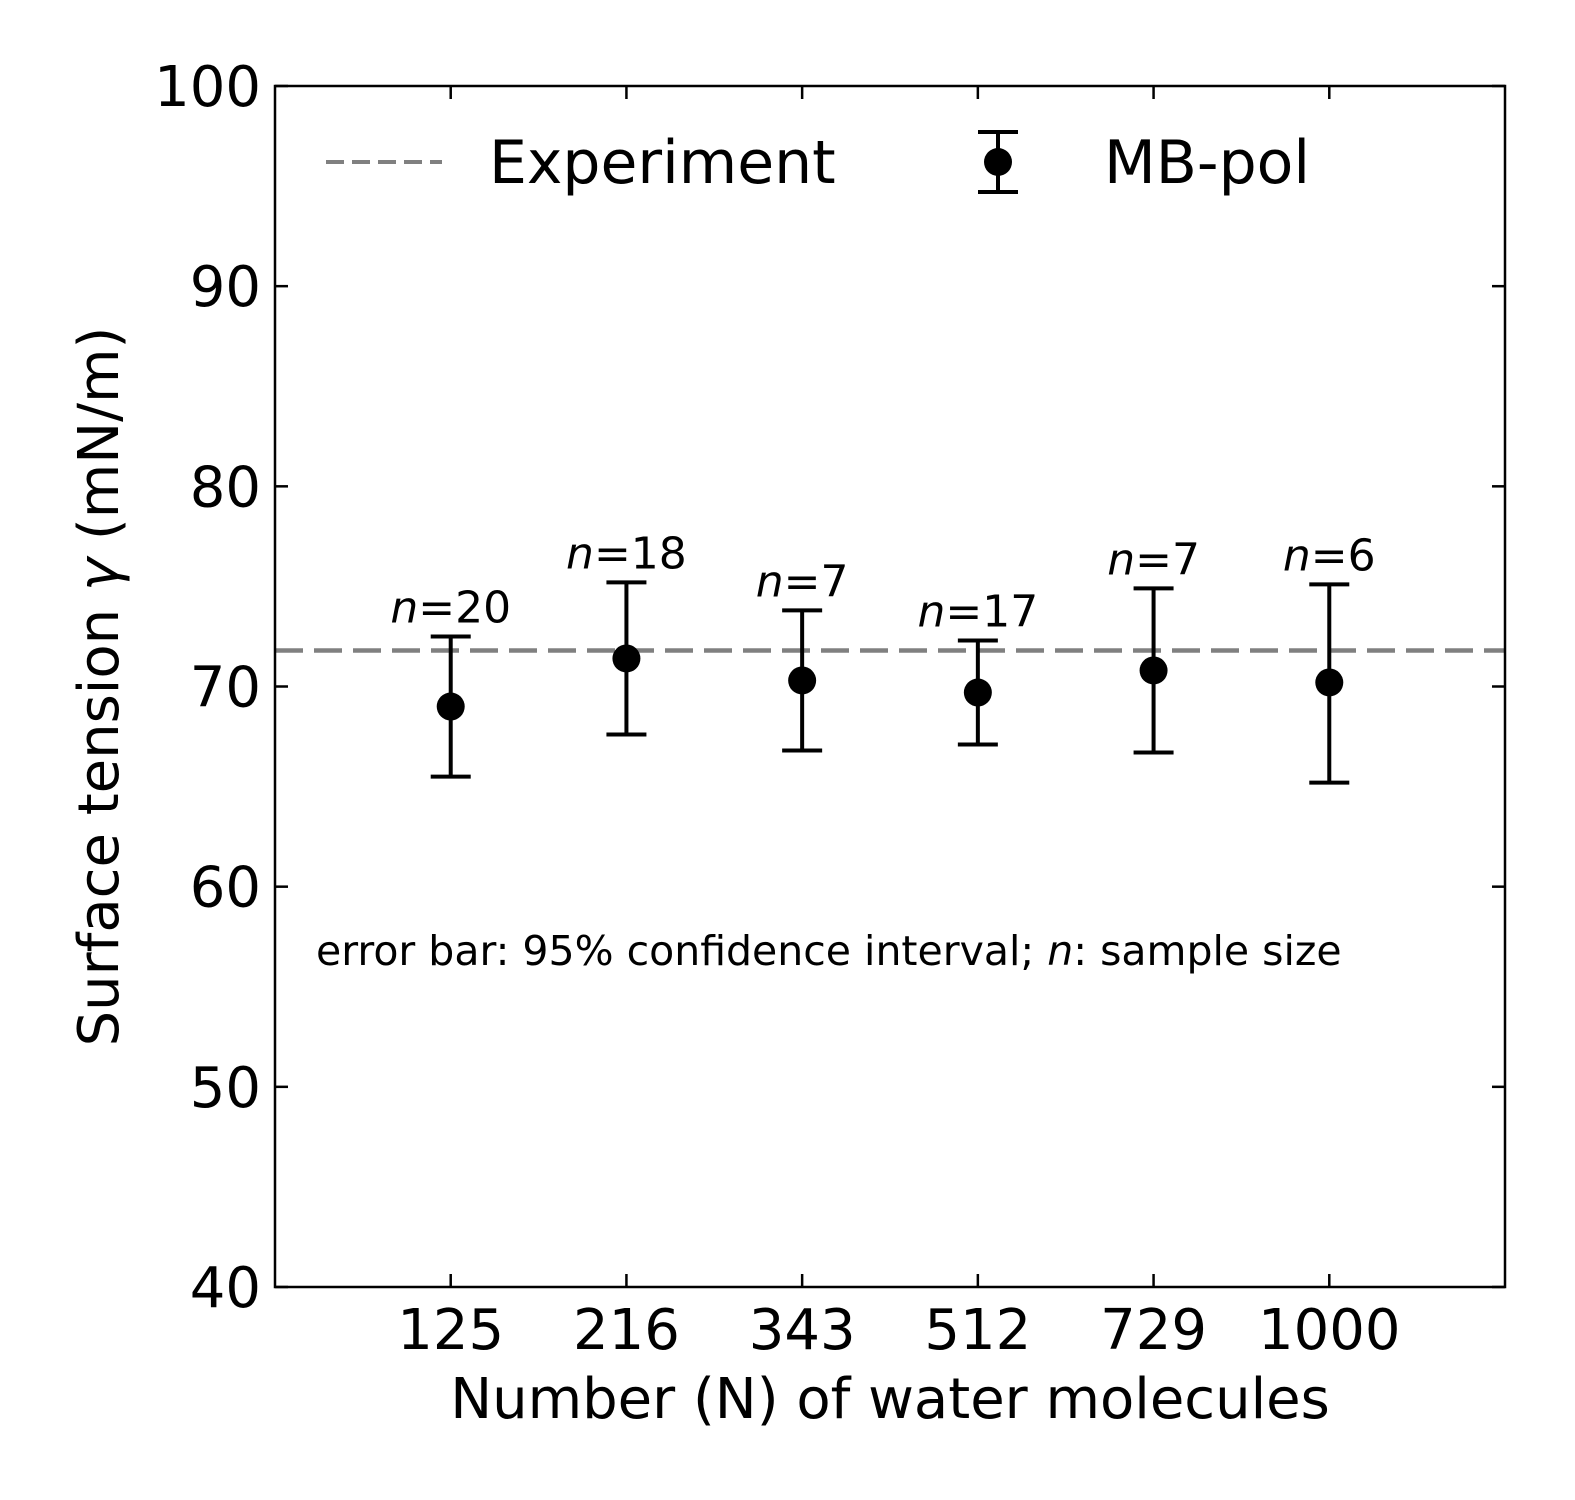  I want to click on annotation-prefix: error bar: 95% confidence interval;, so click(681, 951).